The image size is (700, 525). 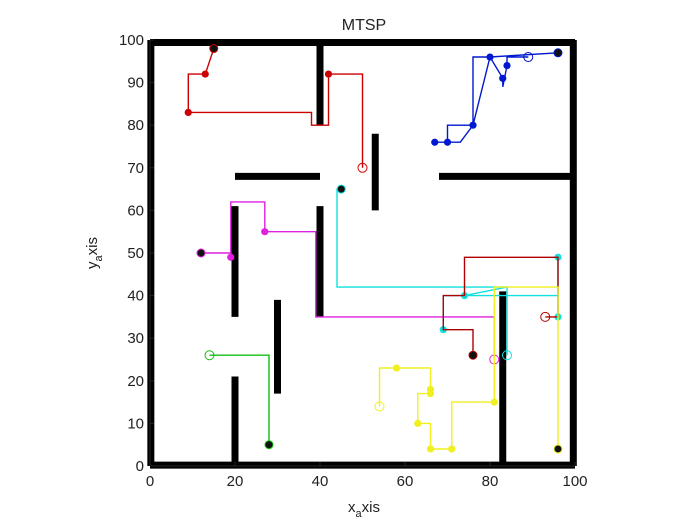 I want to click on y-tick-label: 20, so click(x=135, y=381).